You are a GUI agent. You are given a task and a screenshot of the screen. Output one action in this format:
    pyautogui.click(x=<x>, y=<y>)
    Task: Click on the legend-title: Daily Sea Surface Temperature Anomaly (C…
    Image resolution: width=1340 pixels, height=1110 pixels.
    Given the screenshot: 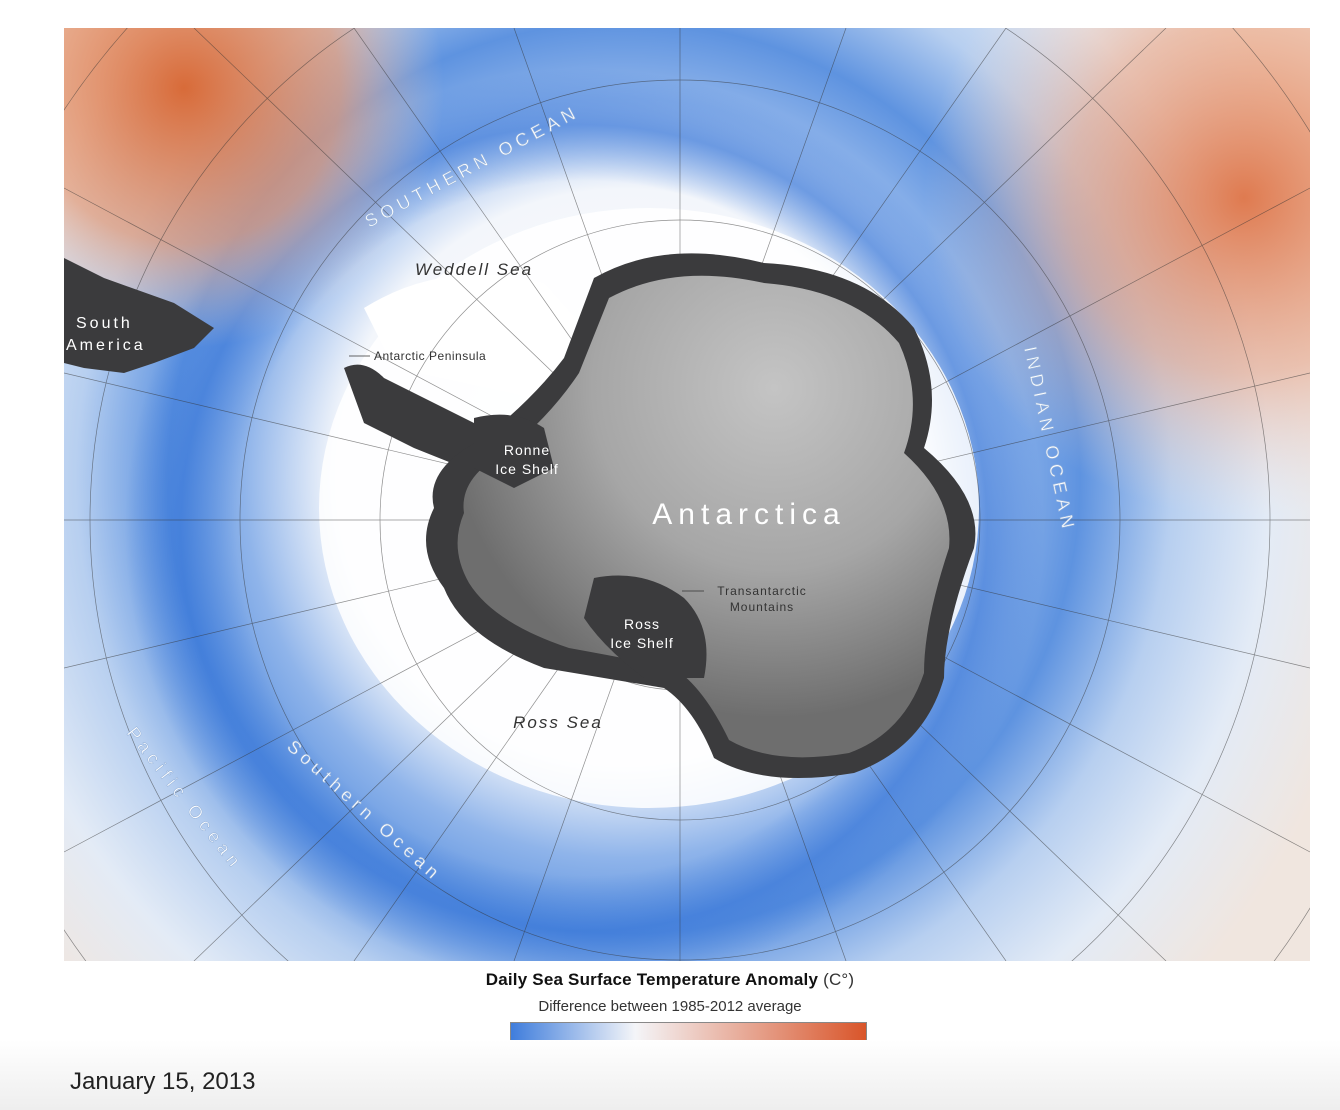 What is the action you would take?
    pyautogui.click(x=670, y=980)
    